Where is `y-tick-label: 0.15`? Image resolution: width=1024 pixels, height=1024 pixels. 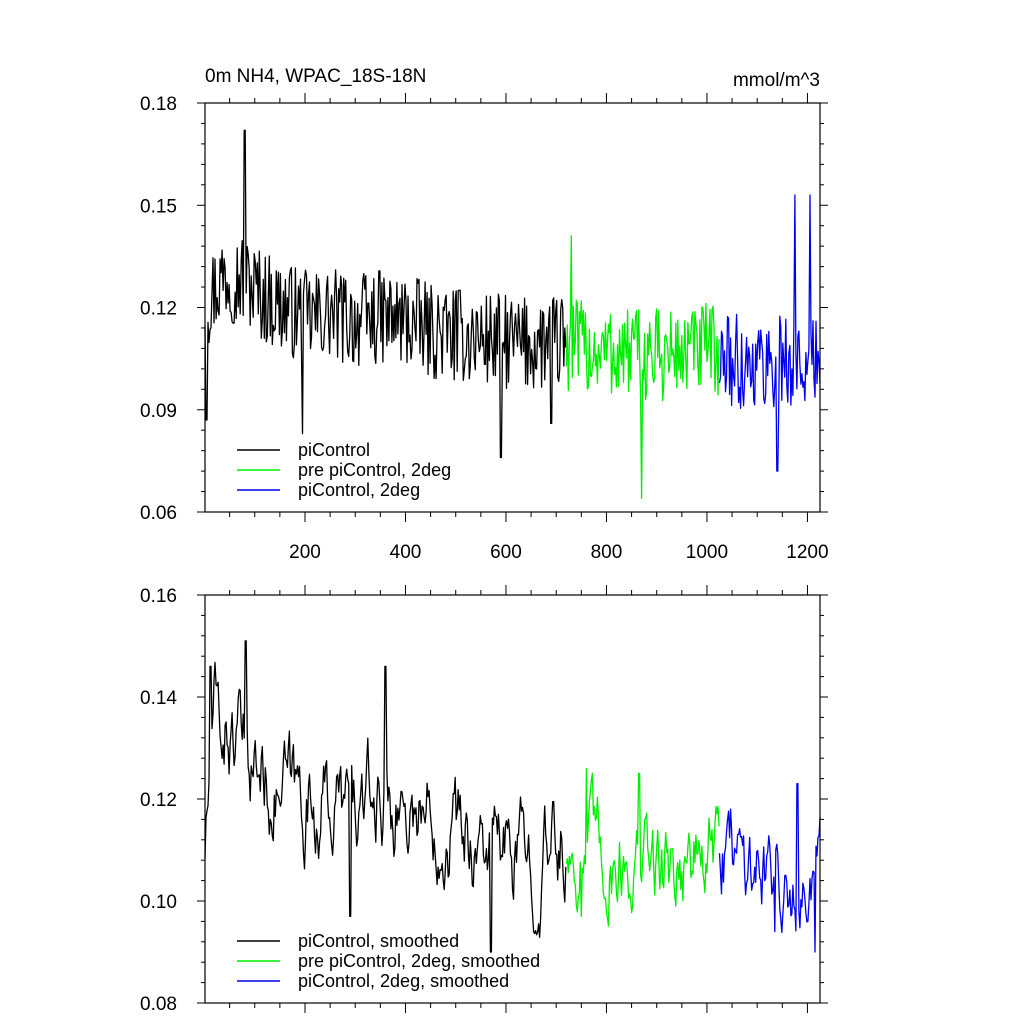 y-tick-label: 0.15 is located at coordinates (158, 206).